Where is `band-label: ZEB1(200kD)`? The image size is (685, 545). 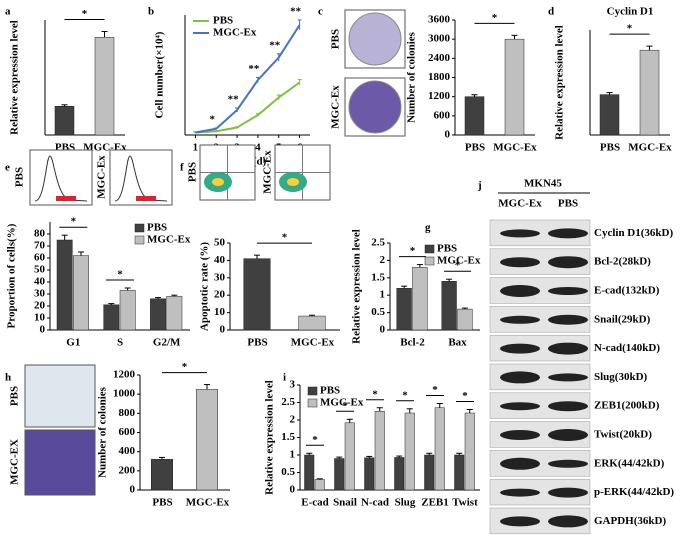 band-label: ZEB1(200kD) is located at coordinates (627, 406).